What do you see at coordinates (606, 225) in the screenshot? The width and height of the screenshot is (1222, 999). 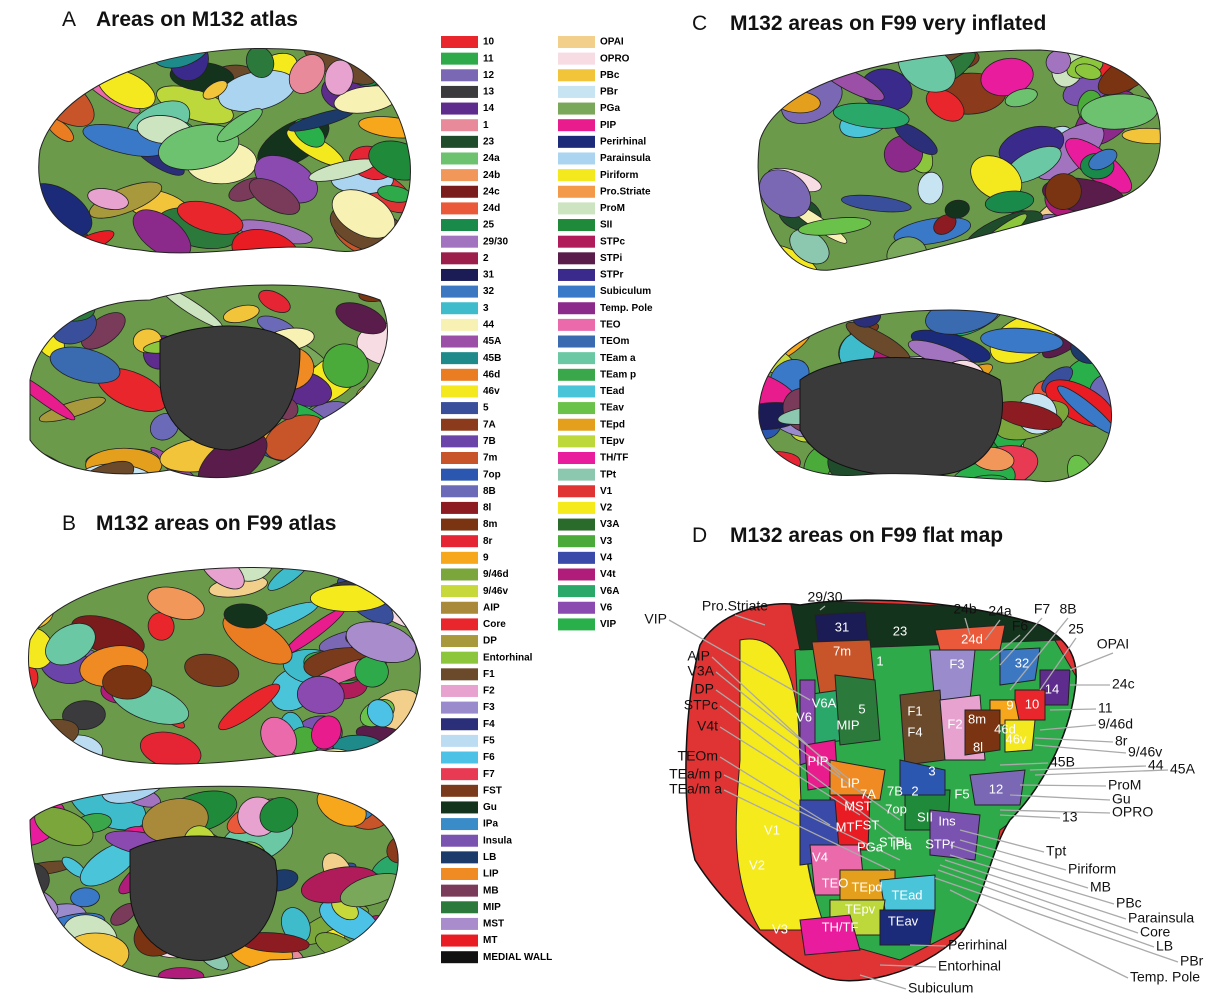 I see `legend-label: SII` at bounding box center [606, 225].